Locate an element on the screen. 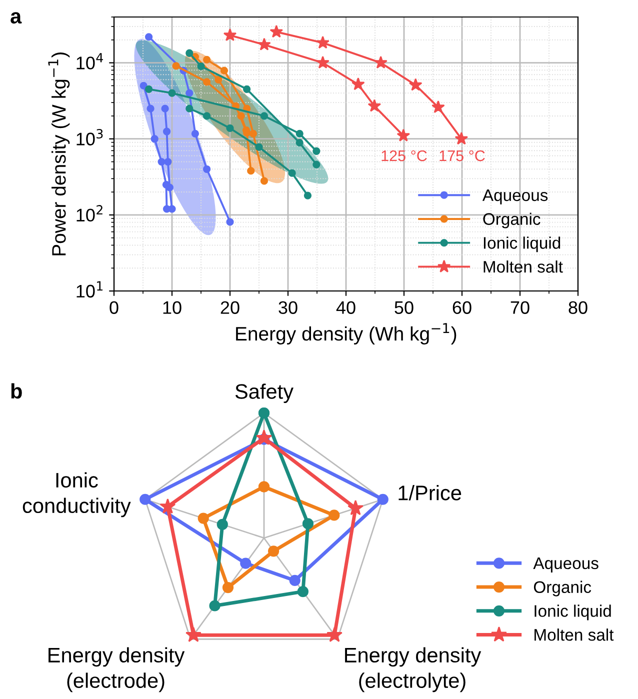 The height and width of the screenshot is (699, 638). spoke-label: 1/Price is located at coordinates (430, 492).